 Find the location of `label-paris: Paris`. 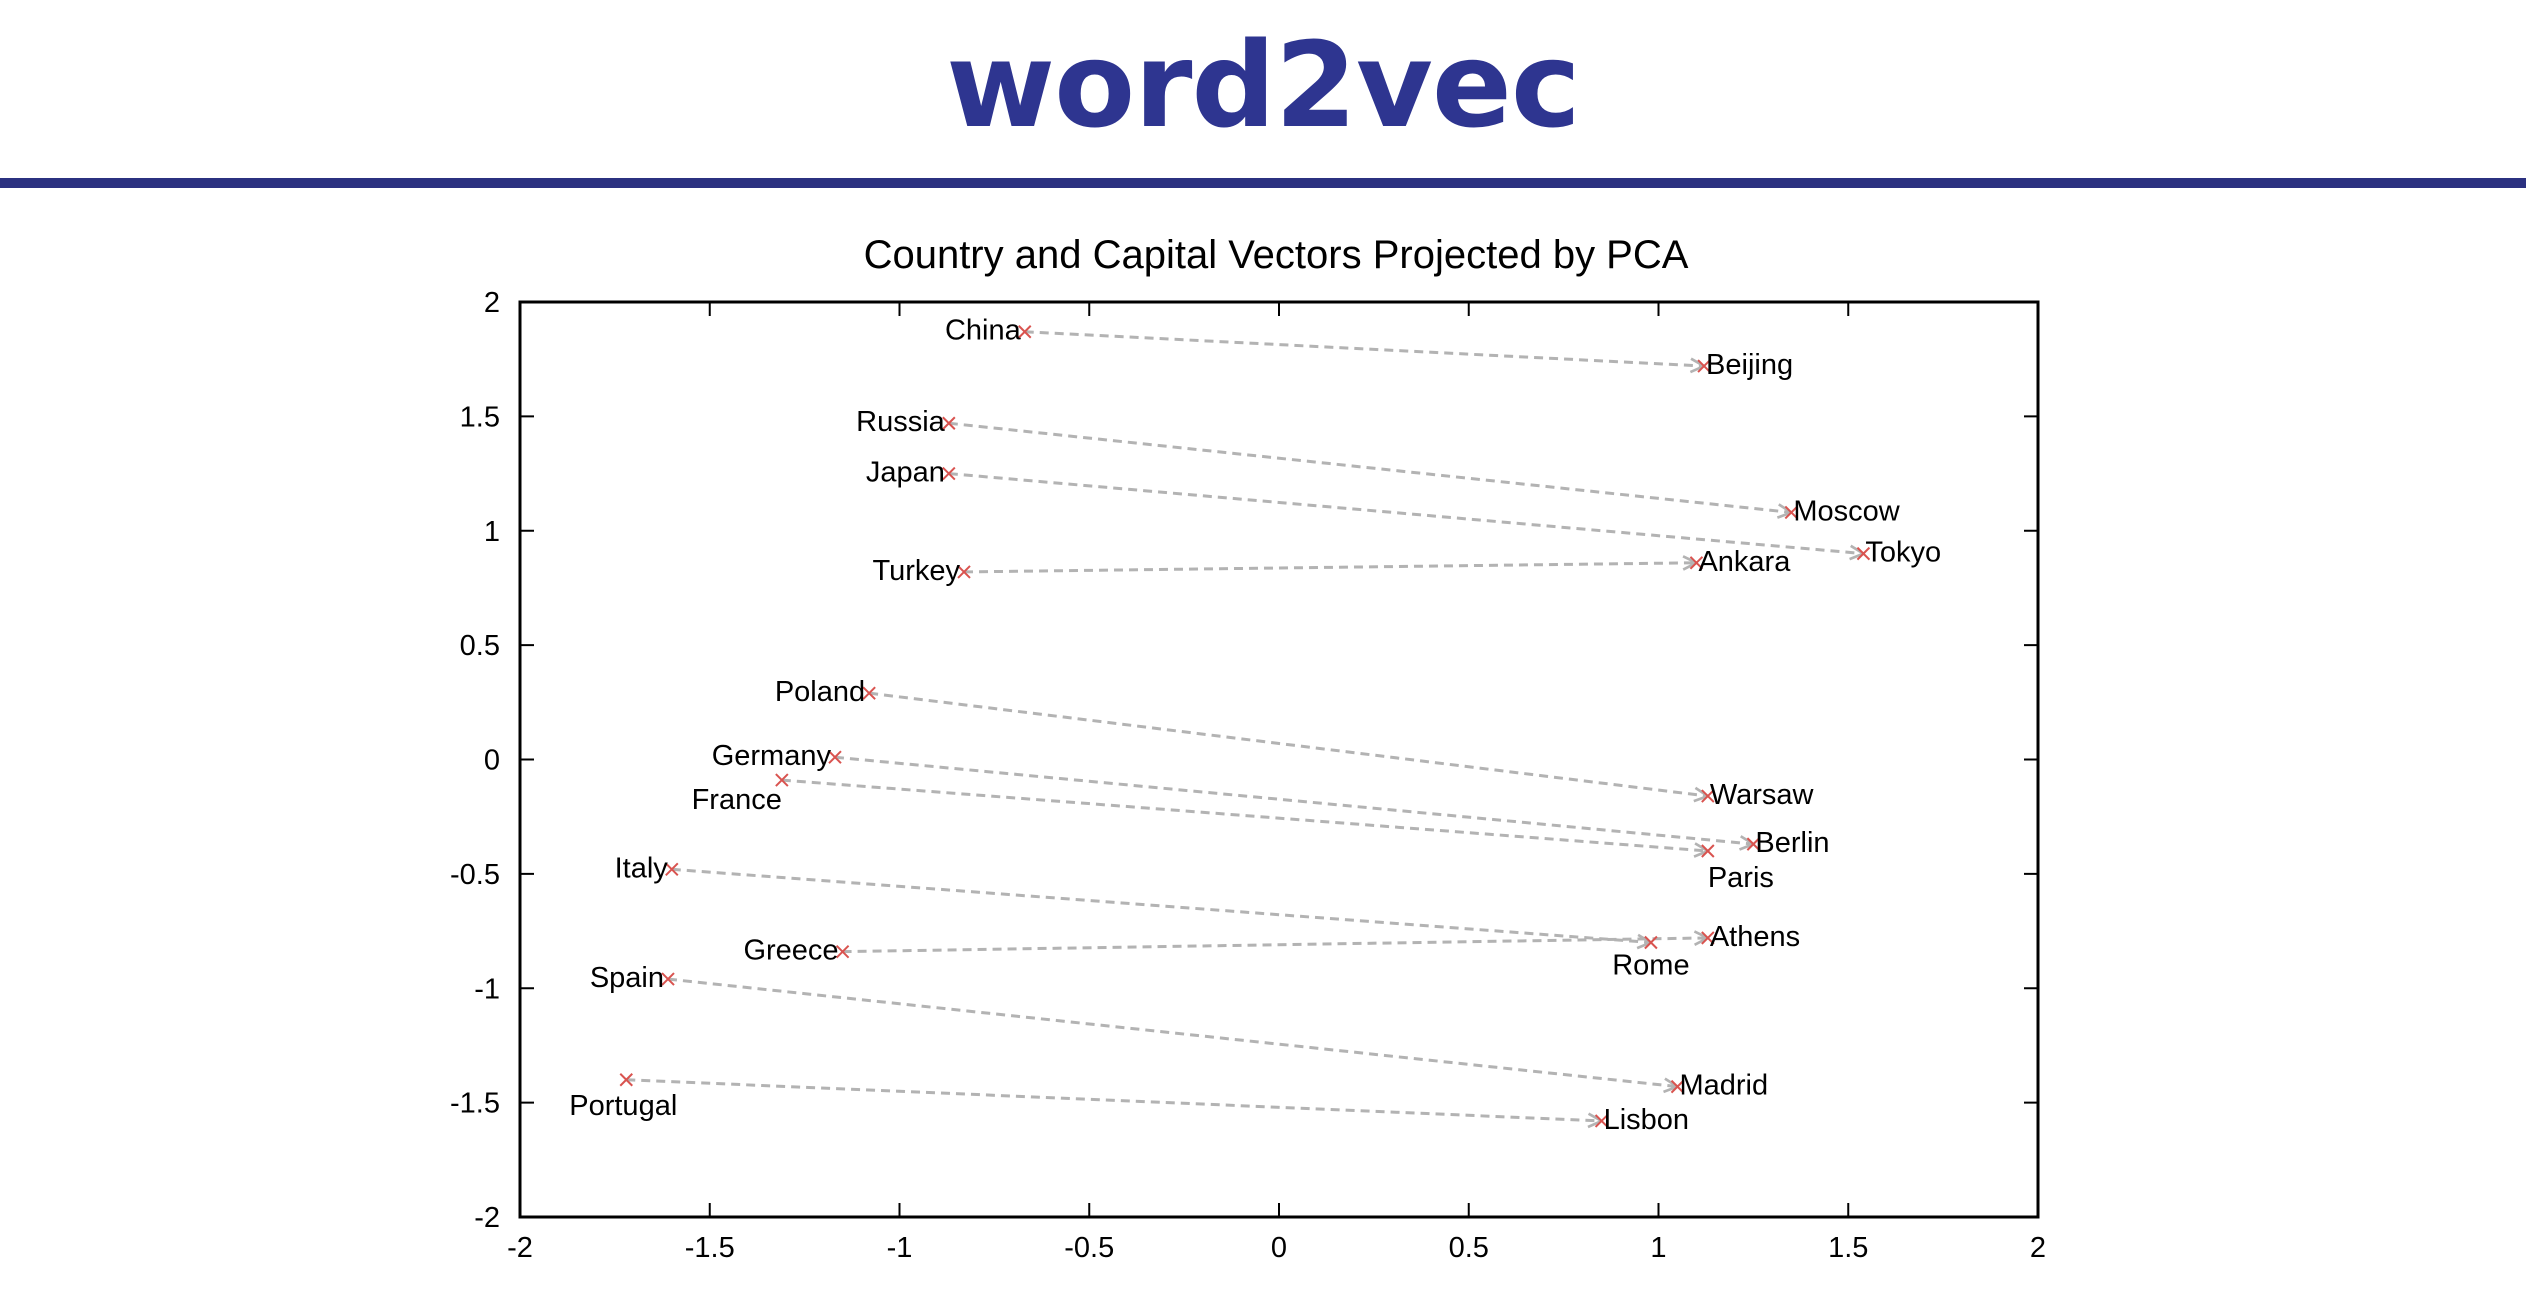

label-paris: Paris is located at coordinates (1741, 878).